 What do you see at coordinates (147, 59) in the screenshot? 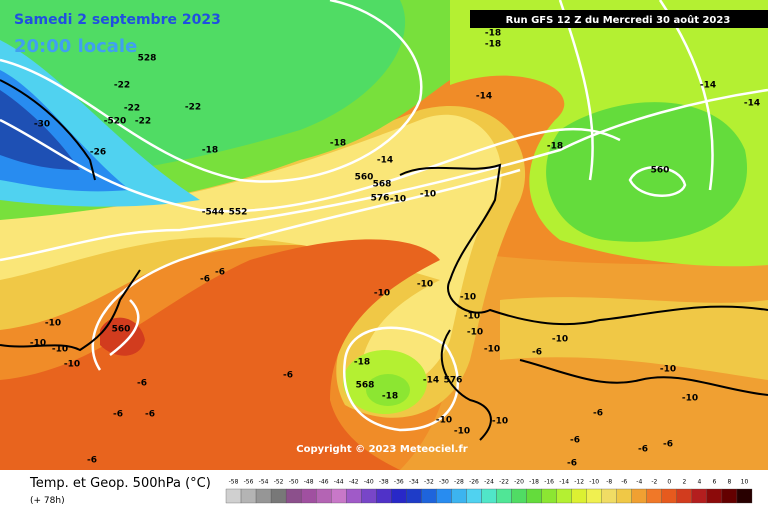
I see `contour-label: 528` at bounding box center [147, 59].